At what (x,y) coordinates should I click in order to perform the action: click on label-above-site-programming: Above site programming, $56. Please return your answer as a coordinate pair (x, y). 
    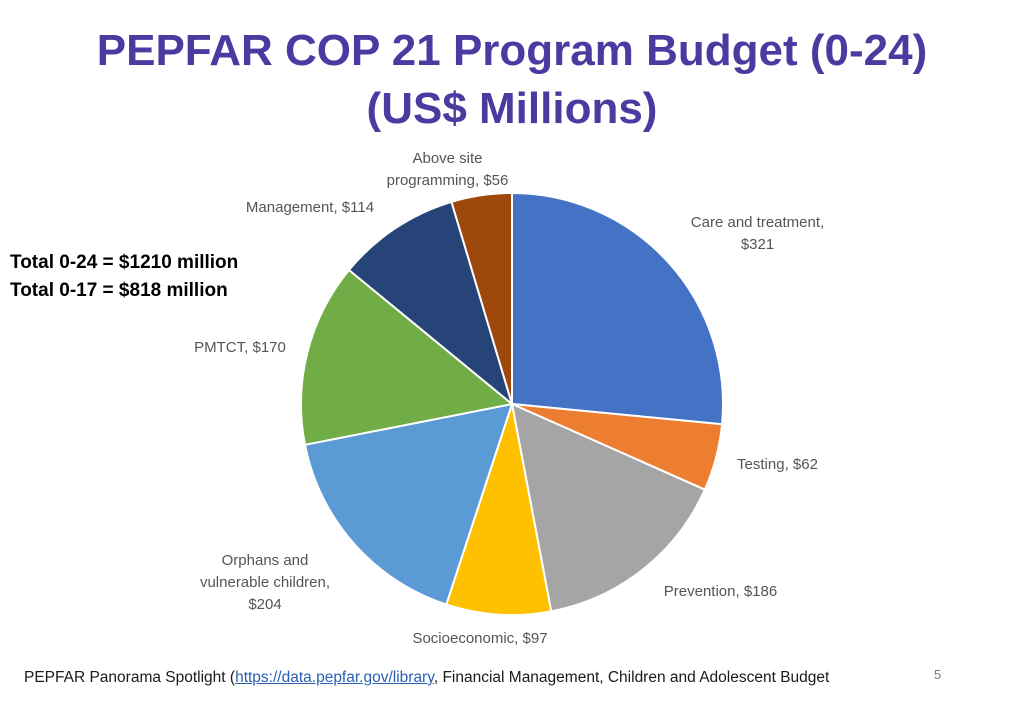
    Looking at the image, I should click on (447, 169).